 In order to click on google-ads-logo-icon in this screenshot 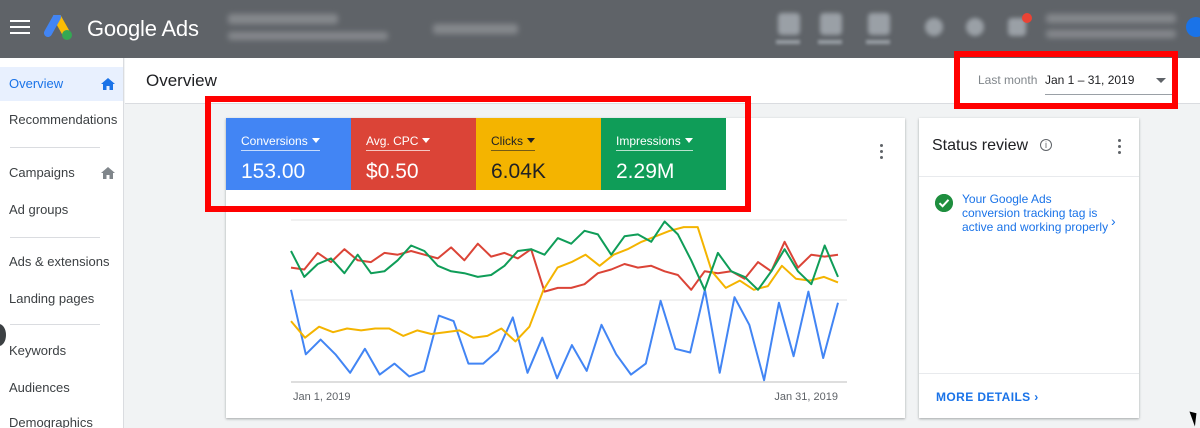, I will do `click(58, 27)`.